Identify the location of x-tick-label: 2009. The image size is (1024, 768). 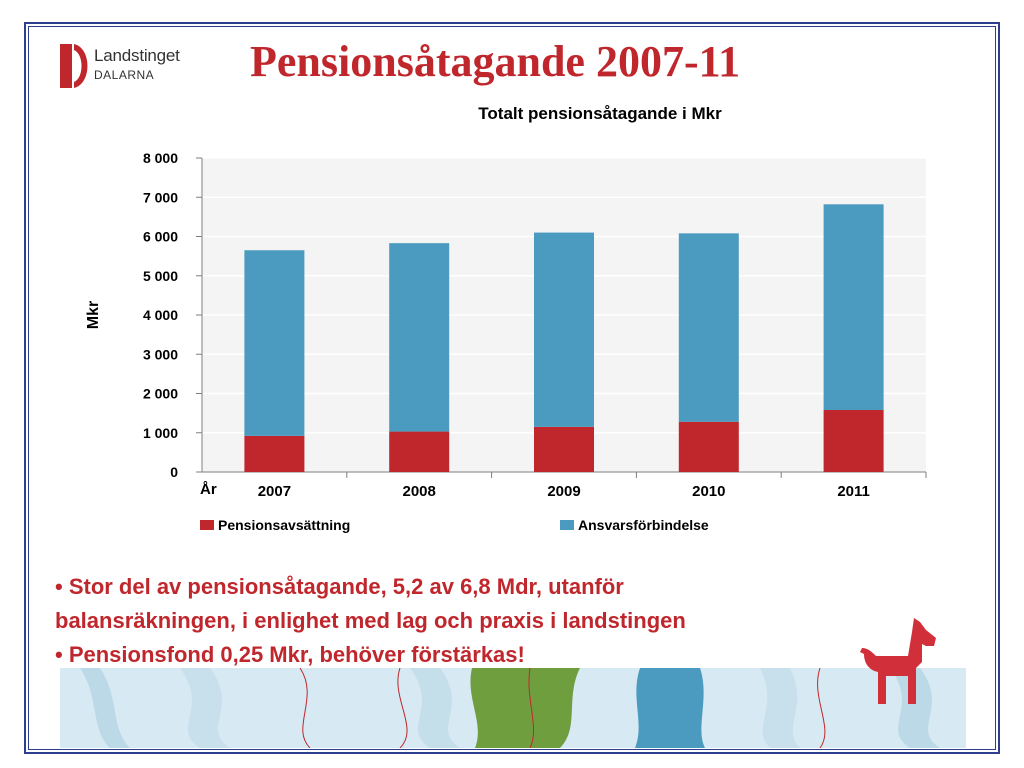
(563, 491).